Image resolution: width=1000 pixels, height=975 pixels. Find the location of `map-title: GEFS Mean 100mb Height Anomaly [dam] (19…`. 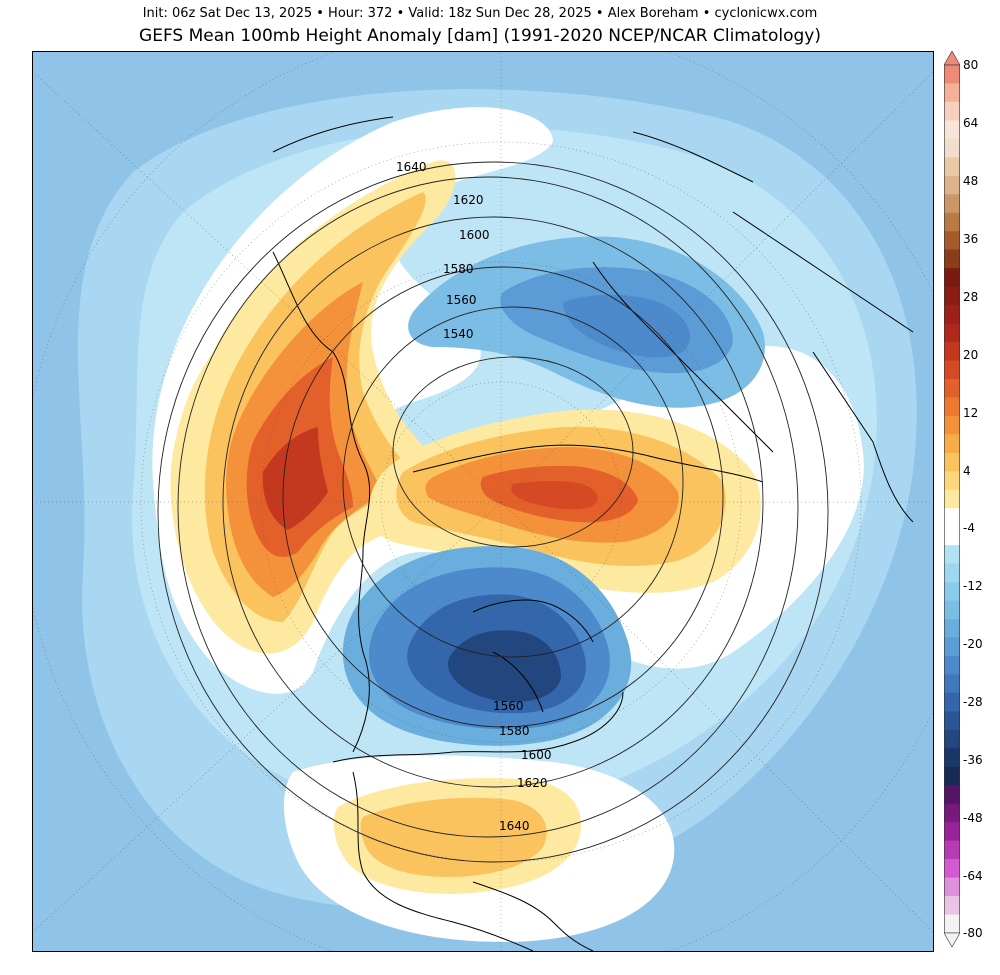

map-title: GEFS Mean 100mb Height Anomaly [dam] (19… is located at coordinates (480, 36).